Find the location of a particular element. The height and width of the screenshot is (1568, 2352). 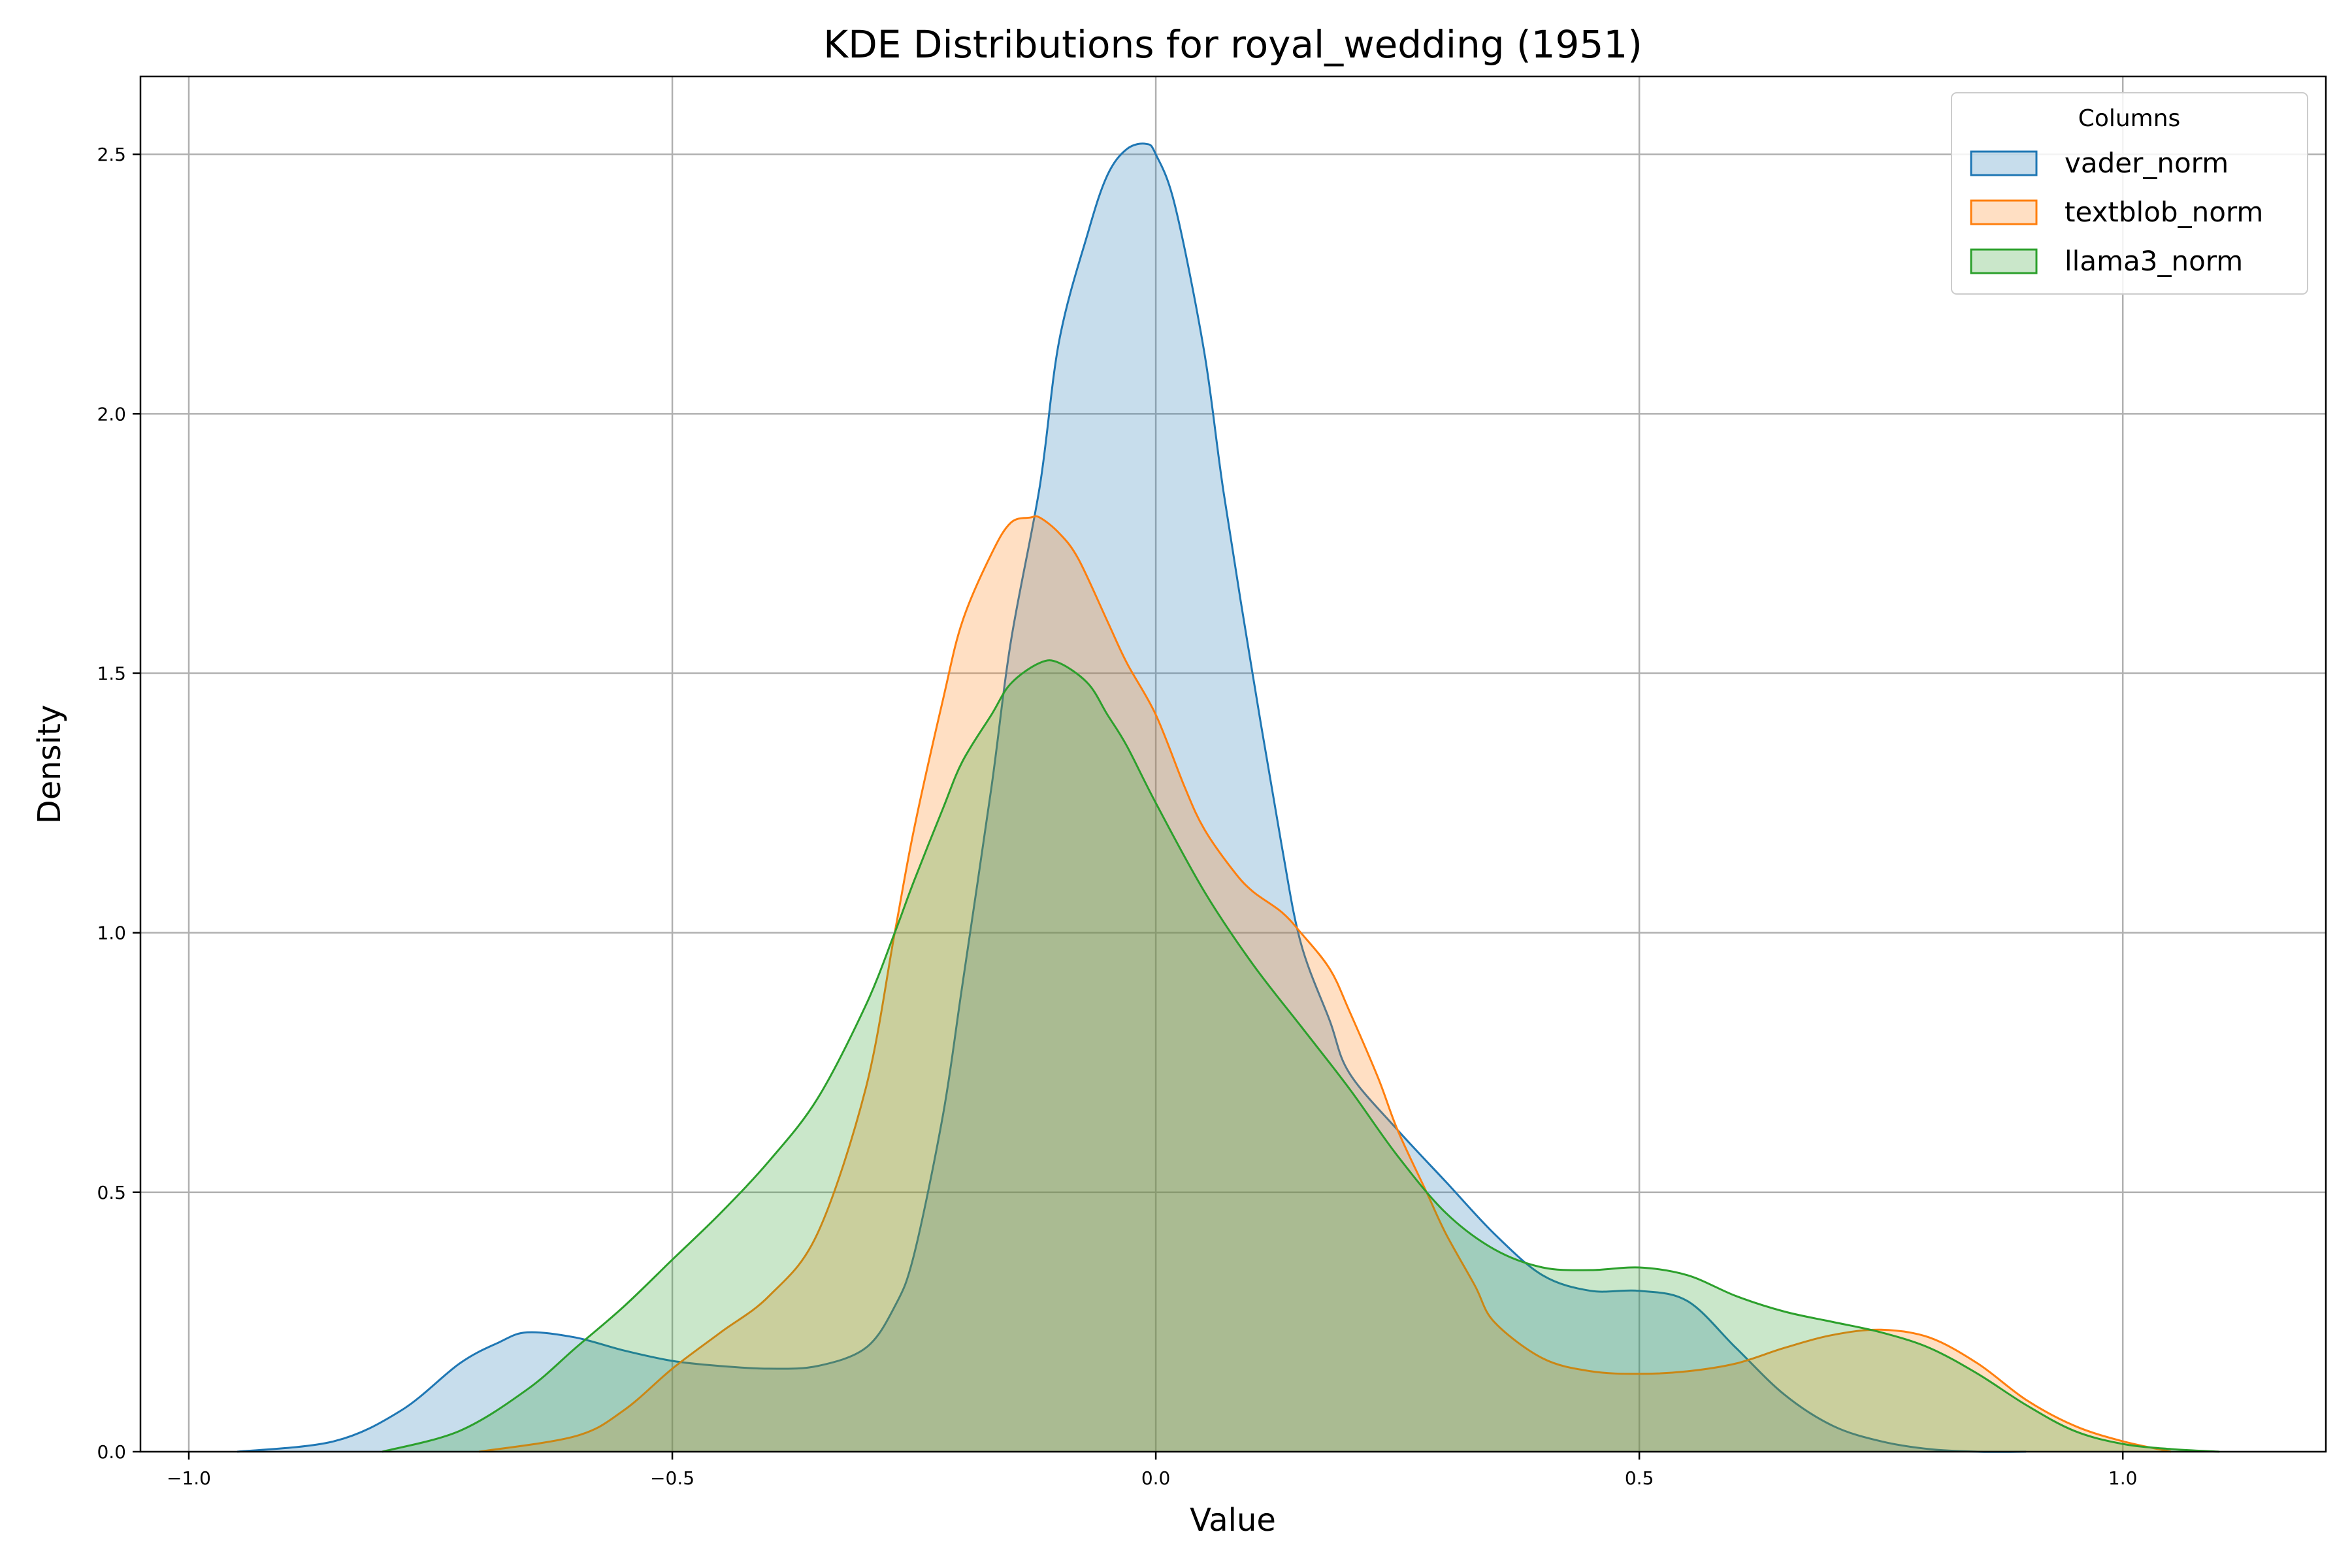

legend-title: Columns is located at coordinates (2129, 118).